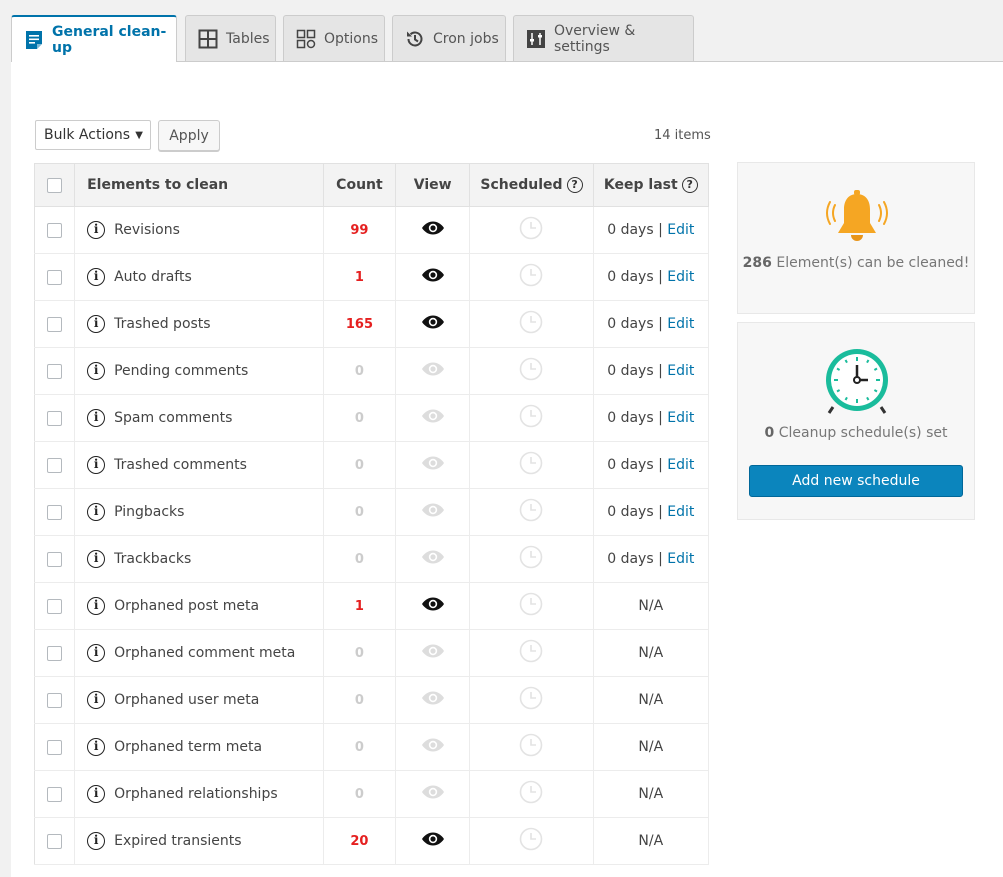 The image size is (1003, 877). I want to click on element-name-cell: i Orphaned relationships, so click(199, 794).